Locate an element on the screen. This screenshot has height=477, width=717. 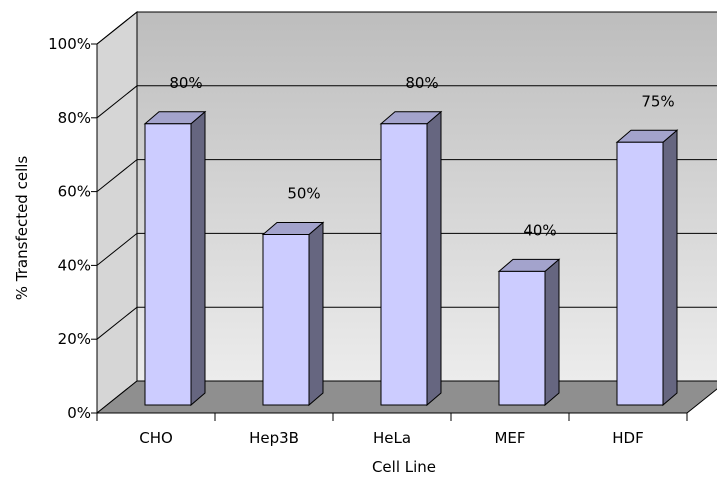
bar-hela is located at coordinates (411, 258).